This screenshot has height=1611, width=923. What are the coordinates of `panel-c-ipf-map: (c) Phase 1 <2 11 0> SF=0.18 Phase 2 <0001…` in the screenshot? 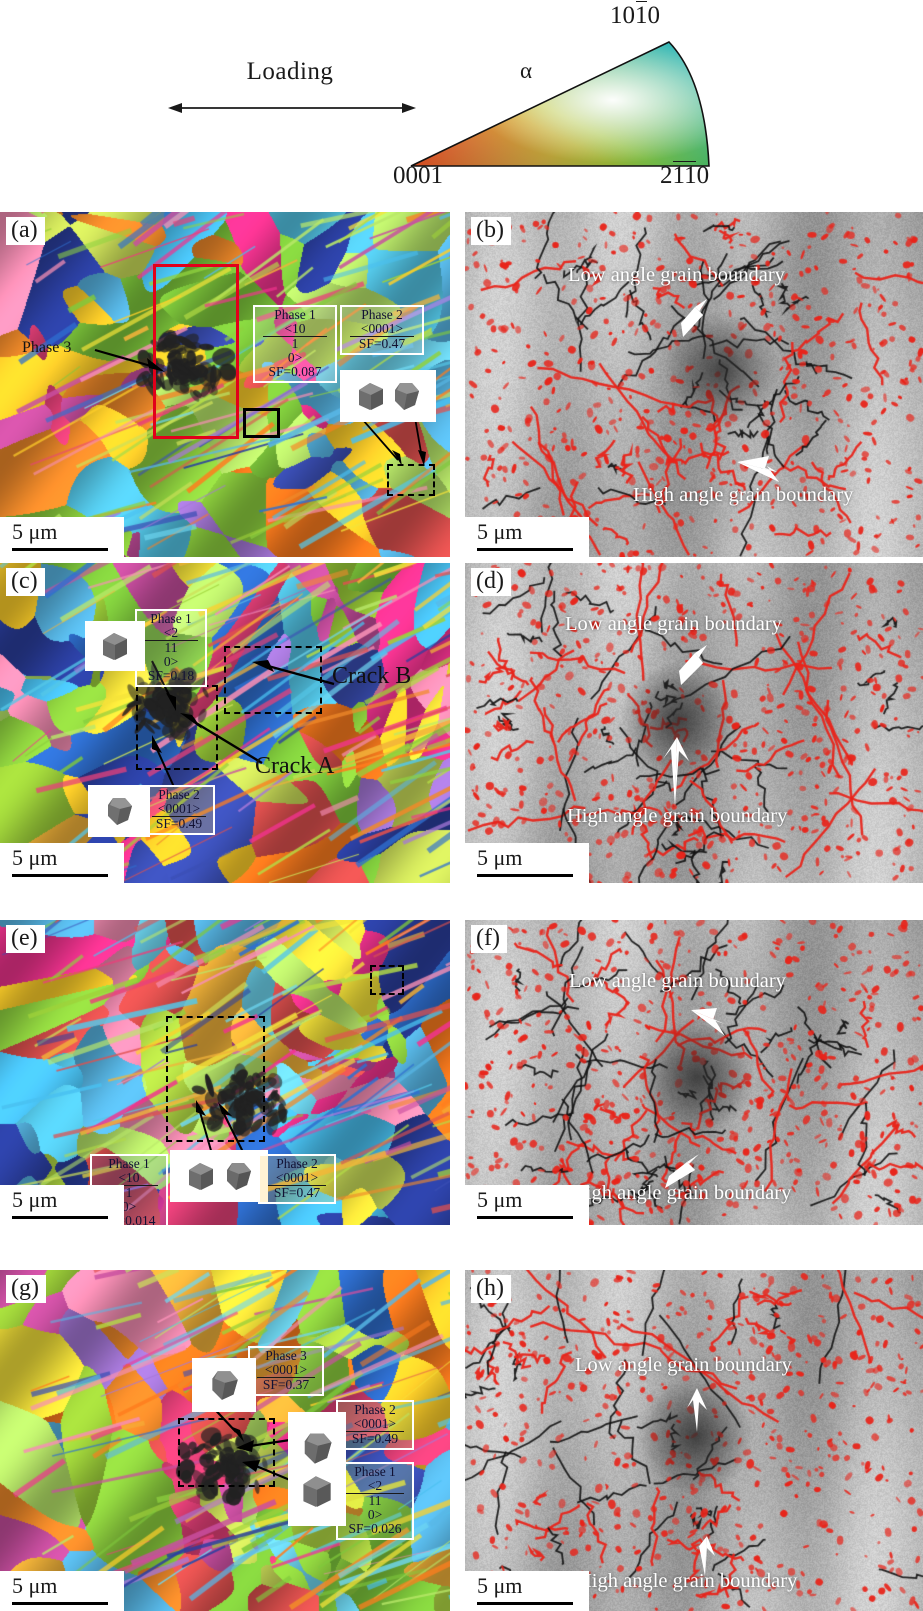 It's located at (225, 723).